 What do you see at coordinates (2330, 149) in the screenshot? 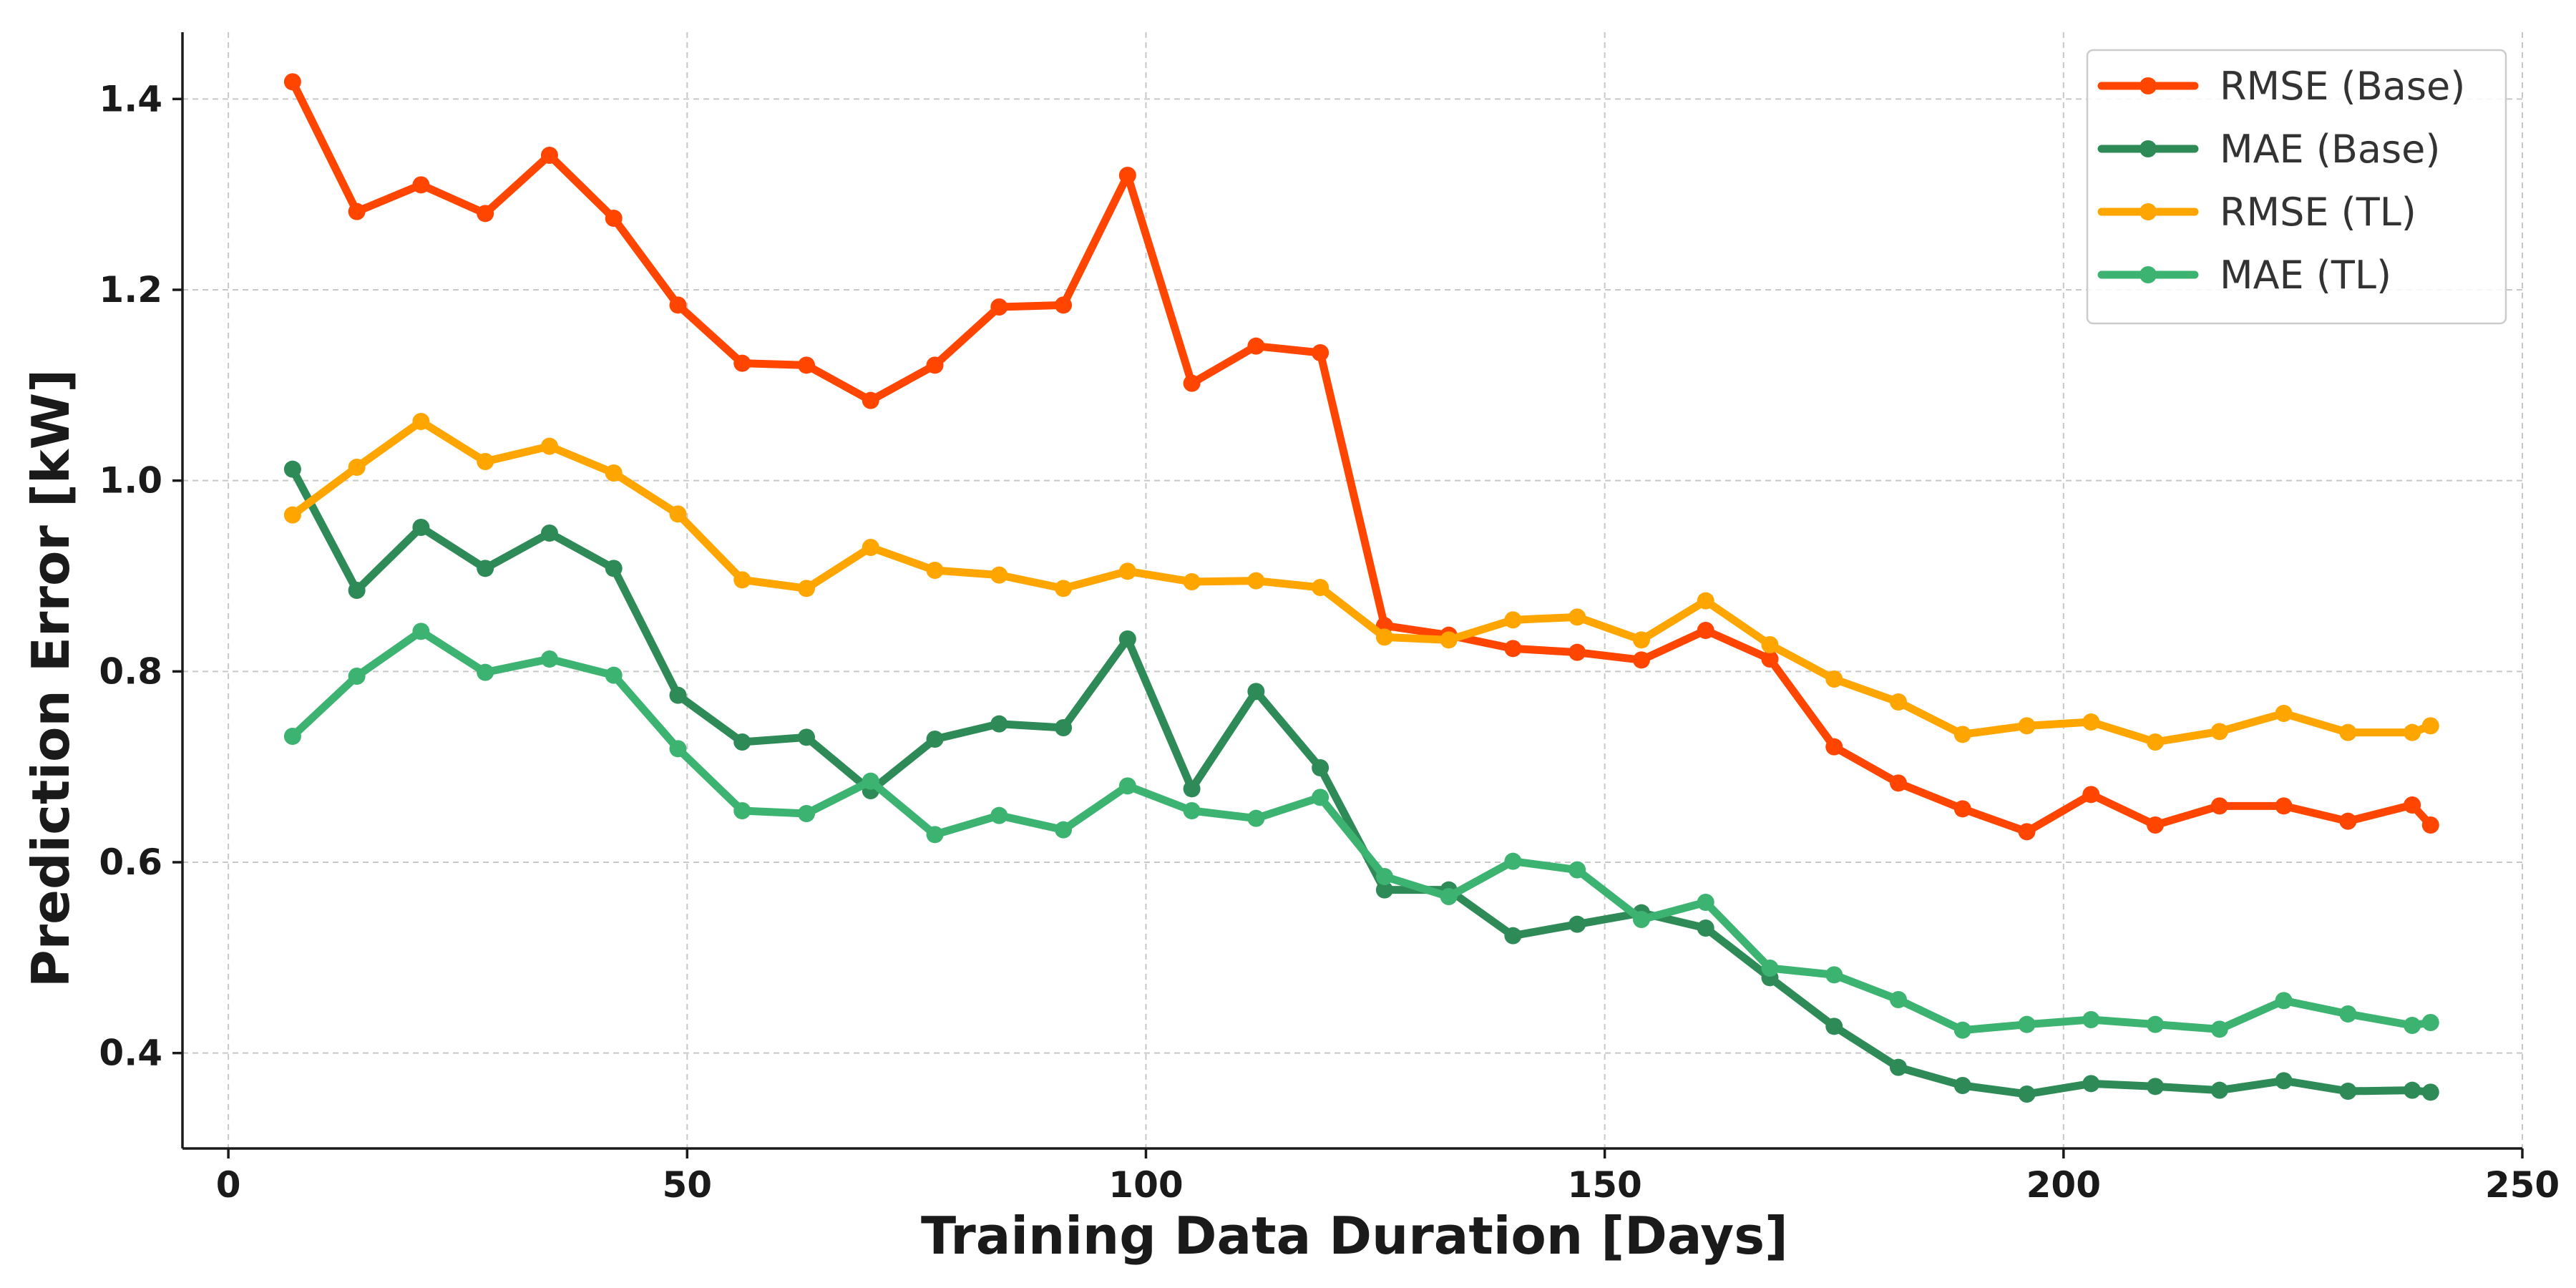
I see `legend-label: MAE (Base)` at bounding box center [2330, 149].